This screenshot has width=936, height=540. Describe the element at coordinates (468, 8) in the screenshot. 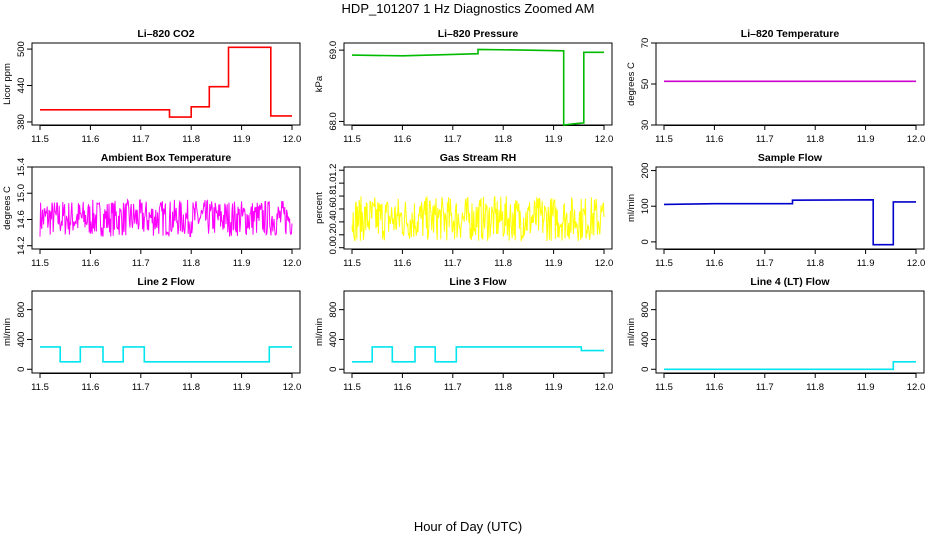

I see `figure-title: HDP_101207 1 Hz Diagnostics Zoomed AM` at that location.